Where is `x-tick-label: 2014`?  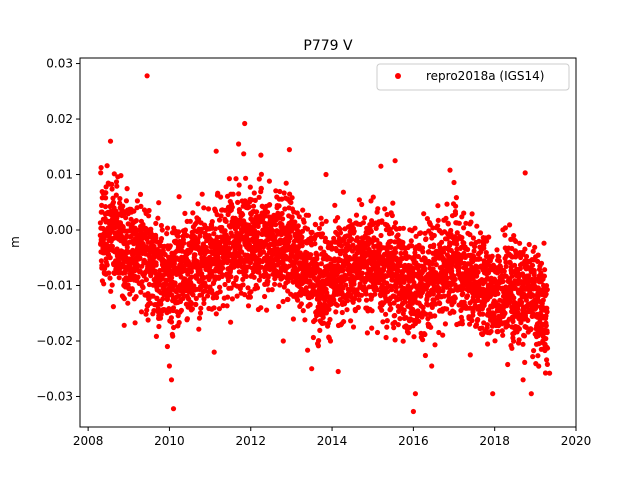
x-tick-label: 2014 is located at coordinates (332, 441).